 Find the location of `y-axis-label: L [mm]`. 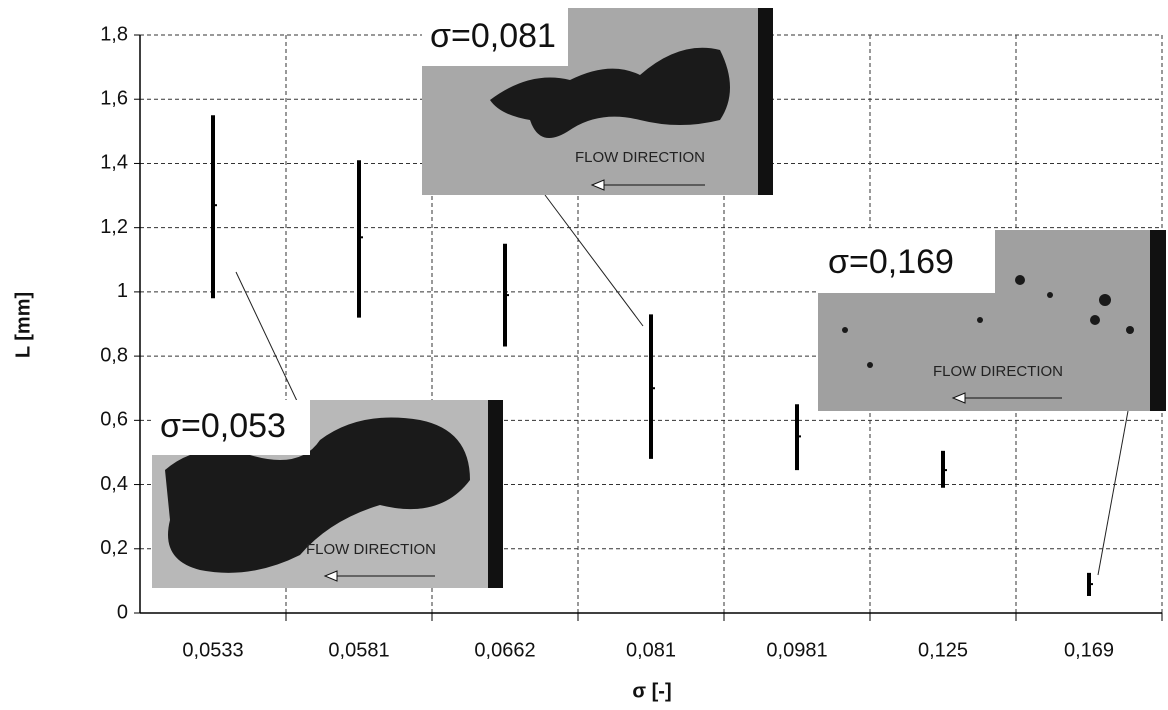

y-axis-label: L [mm] is located at coordinates (23, 325).